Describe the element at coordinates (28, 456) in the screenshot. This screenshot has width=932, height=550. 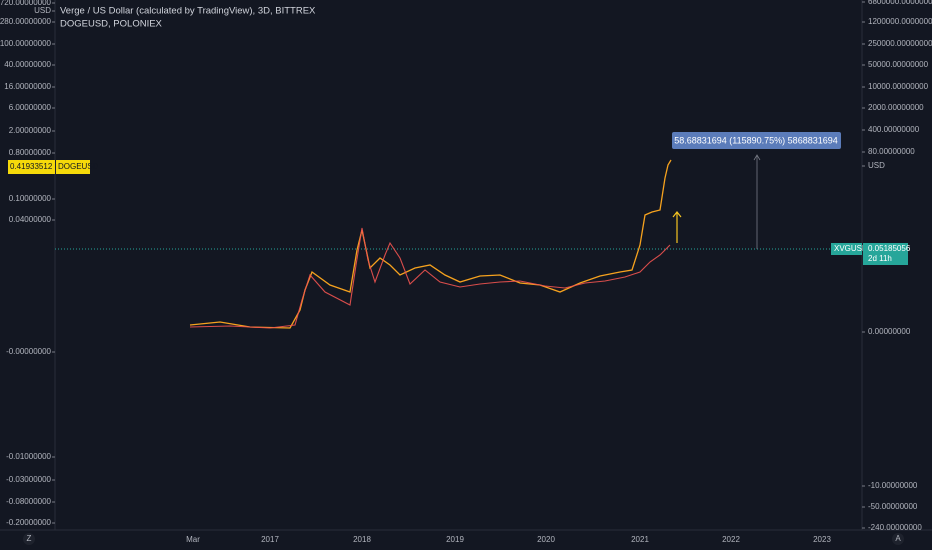
I see `left-axis-label: -0.01000000` at that location.